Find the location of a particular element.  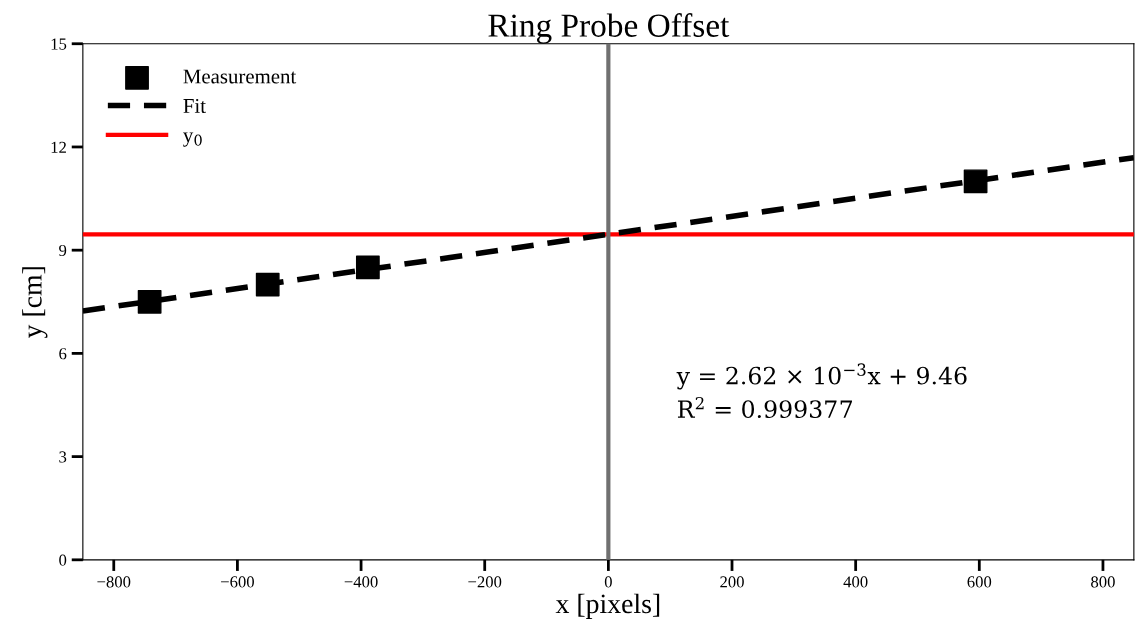

x-tick-label: −600 is located at coordinates (237, 582).